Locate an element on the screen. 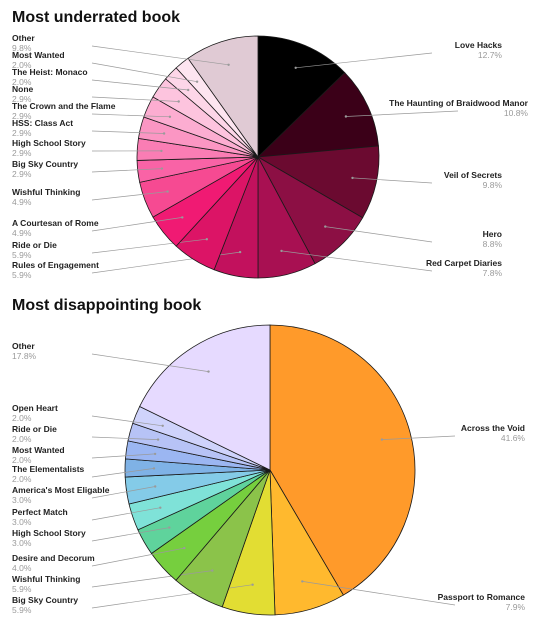  slice-label-hss-class-act: HSS: Class Act is located at coordinates (42, 123).